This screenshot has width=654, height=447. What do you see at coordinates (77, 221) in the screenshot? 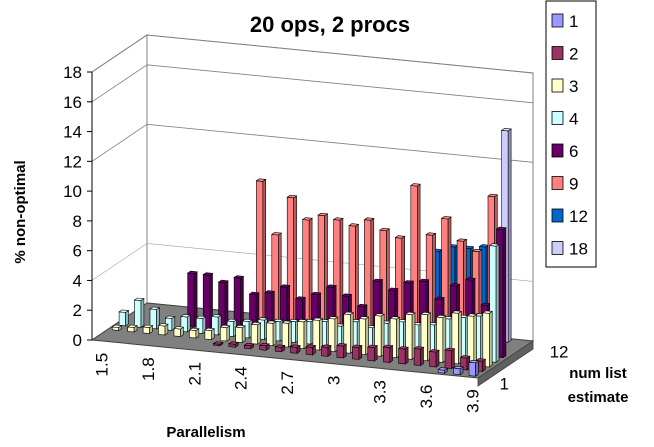
I see `y-tick-label: 8` at bounding box center [77, 221].